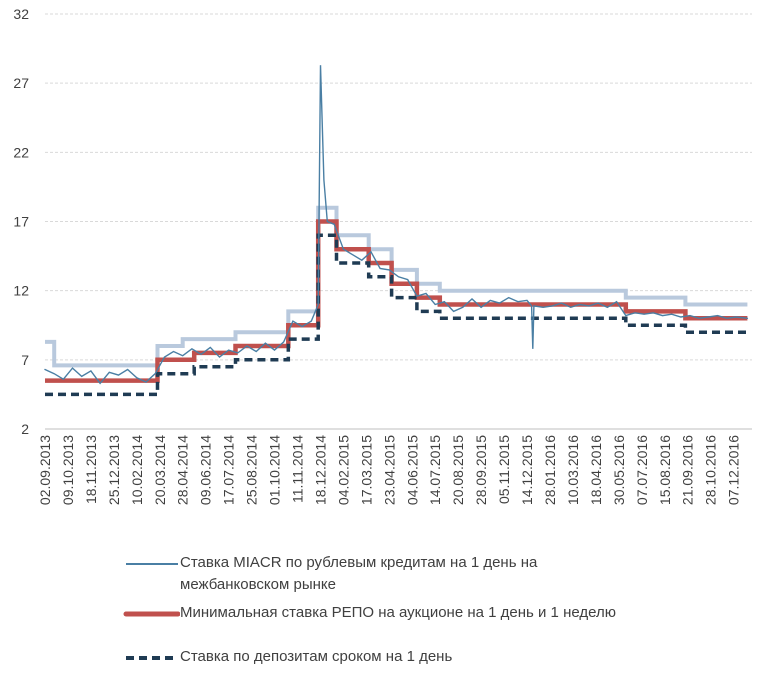  Describe the element at coordinates (160, 470) in the screenshot. I see `x-tick-label: 20.03.2014` at that location.